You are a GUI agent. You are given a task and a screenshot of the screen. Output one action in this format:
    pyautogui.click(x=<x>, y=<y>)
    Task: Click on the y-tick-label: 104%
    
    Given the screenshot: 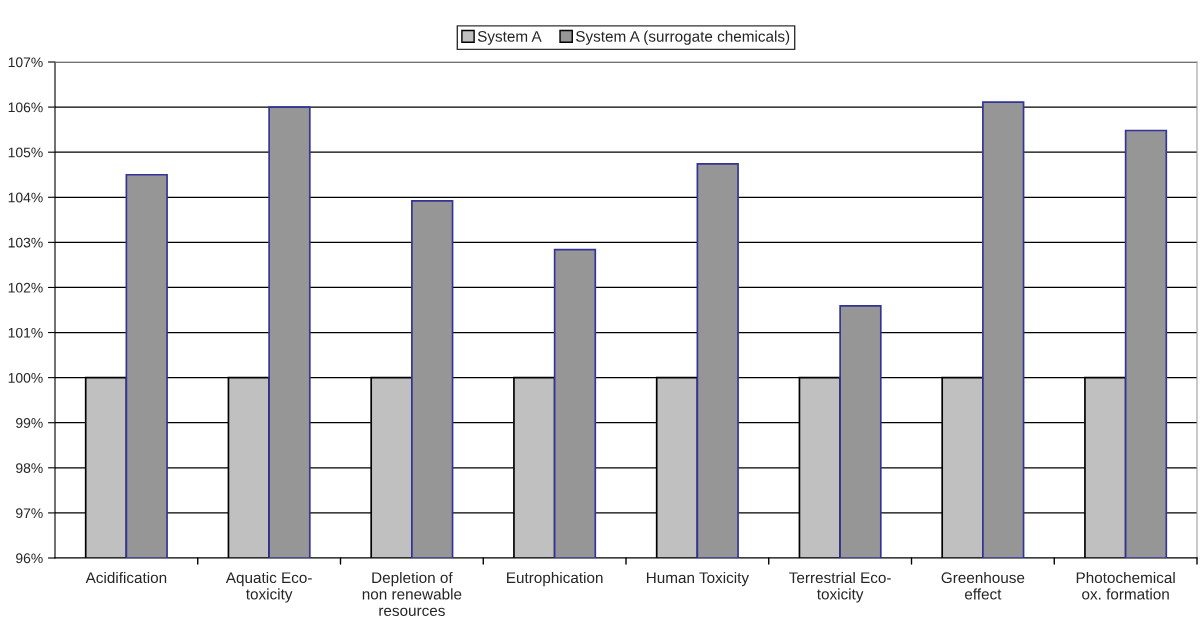 What is the action you would take?
    pyautogui.click(x=25, y=197)
    